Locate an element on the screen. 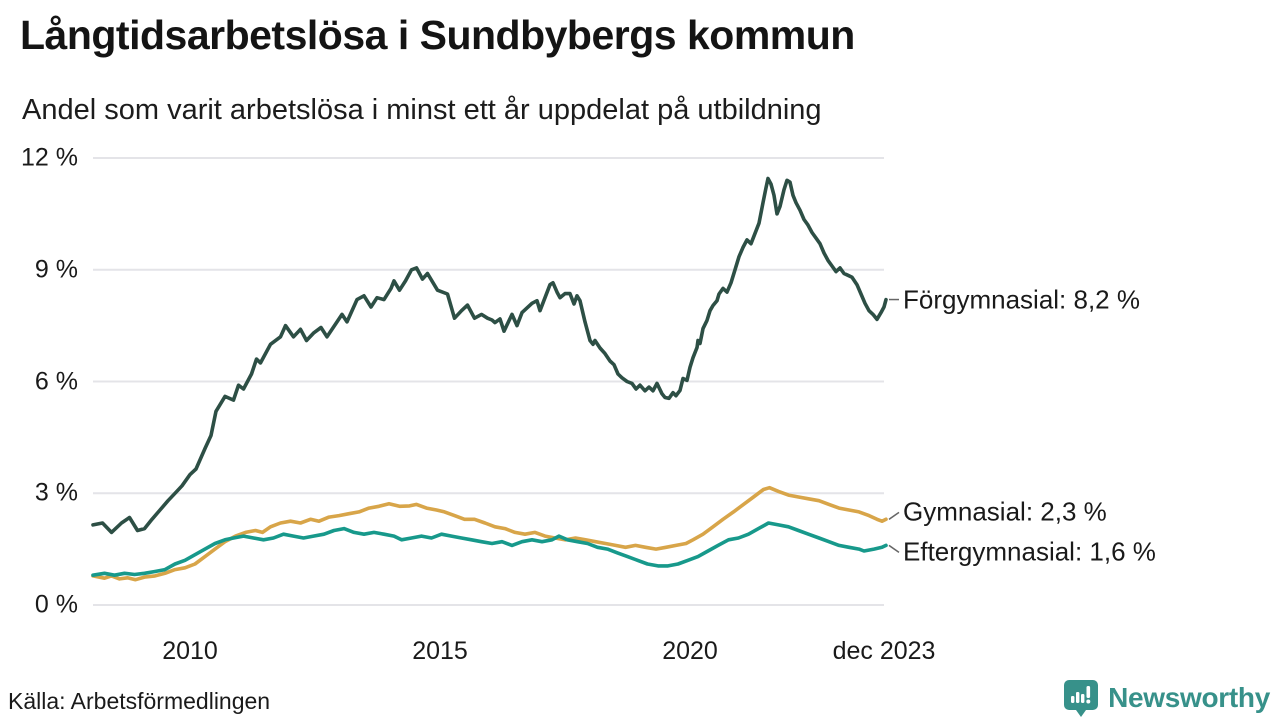  series-label-forgymnasial: Förgymnasial: 8,2 % is located at coordinates (1021, 299).